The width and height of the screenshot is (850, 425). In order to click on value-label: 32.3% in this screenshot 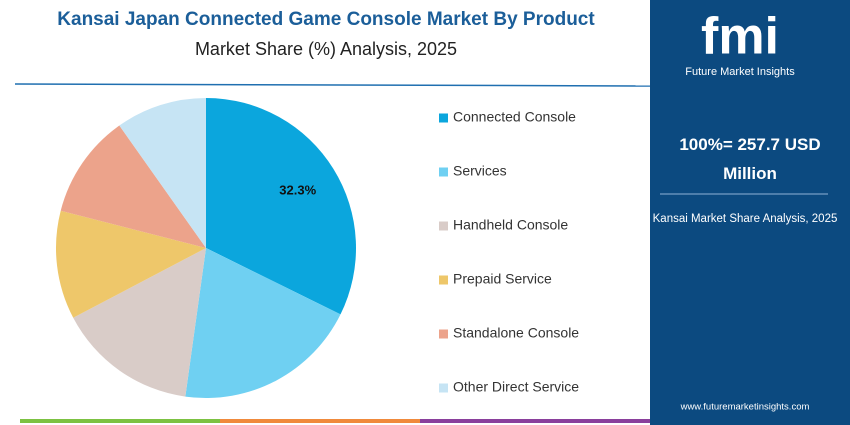, I will do `click(297, 189)`.